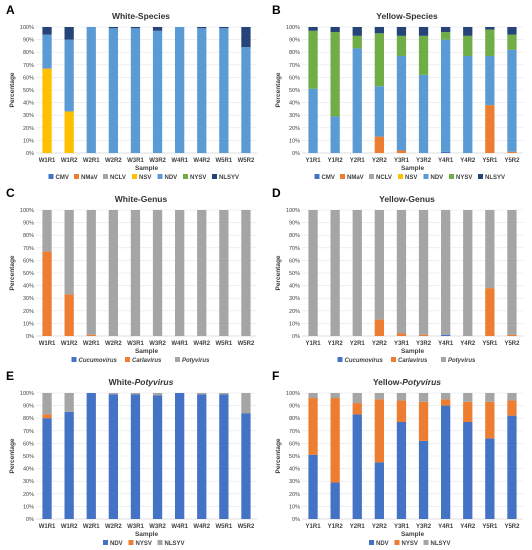 The image size is (532, 550). Describe the element at coordinates (113, 527) in the screenshot. I see `x-tick-label: W2R2` at that location.